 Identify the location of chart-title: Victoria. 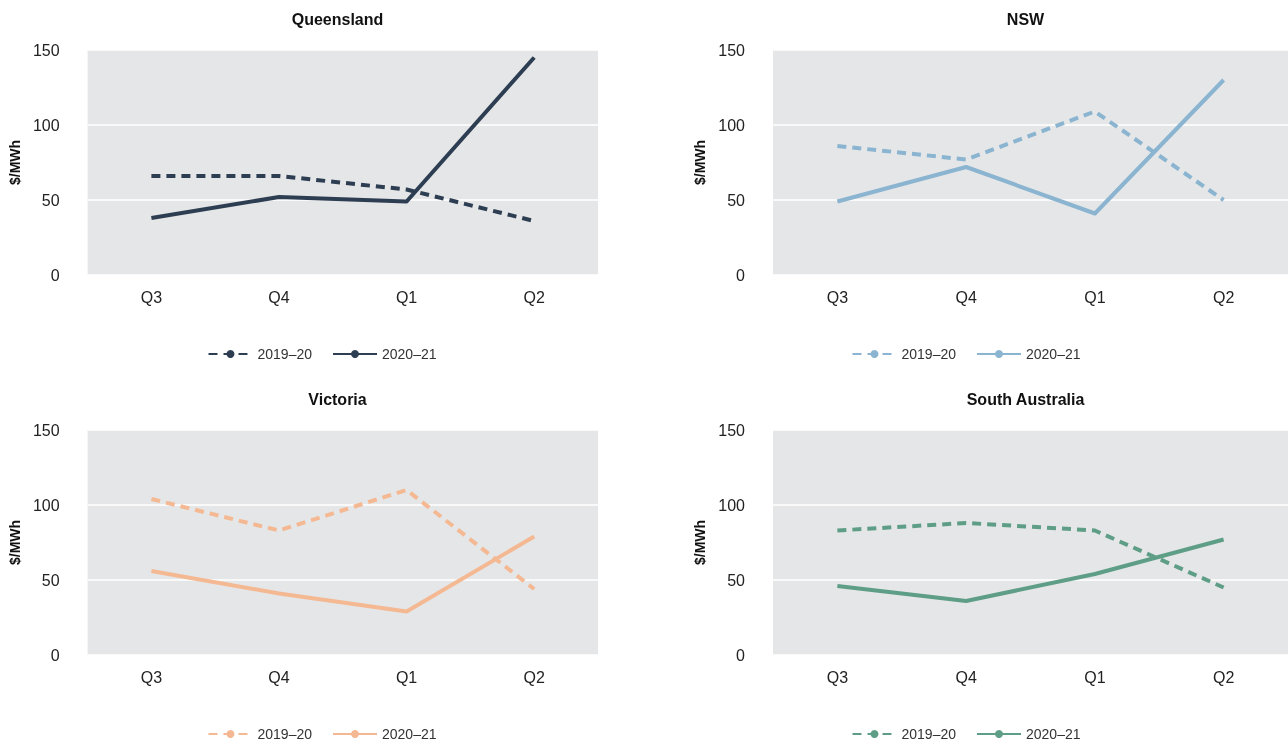
(337, 399).